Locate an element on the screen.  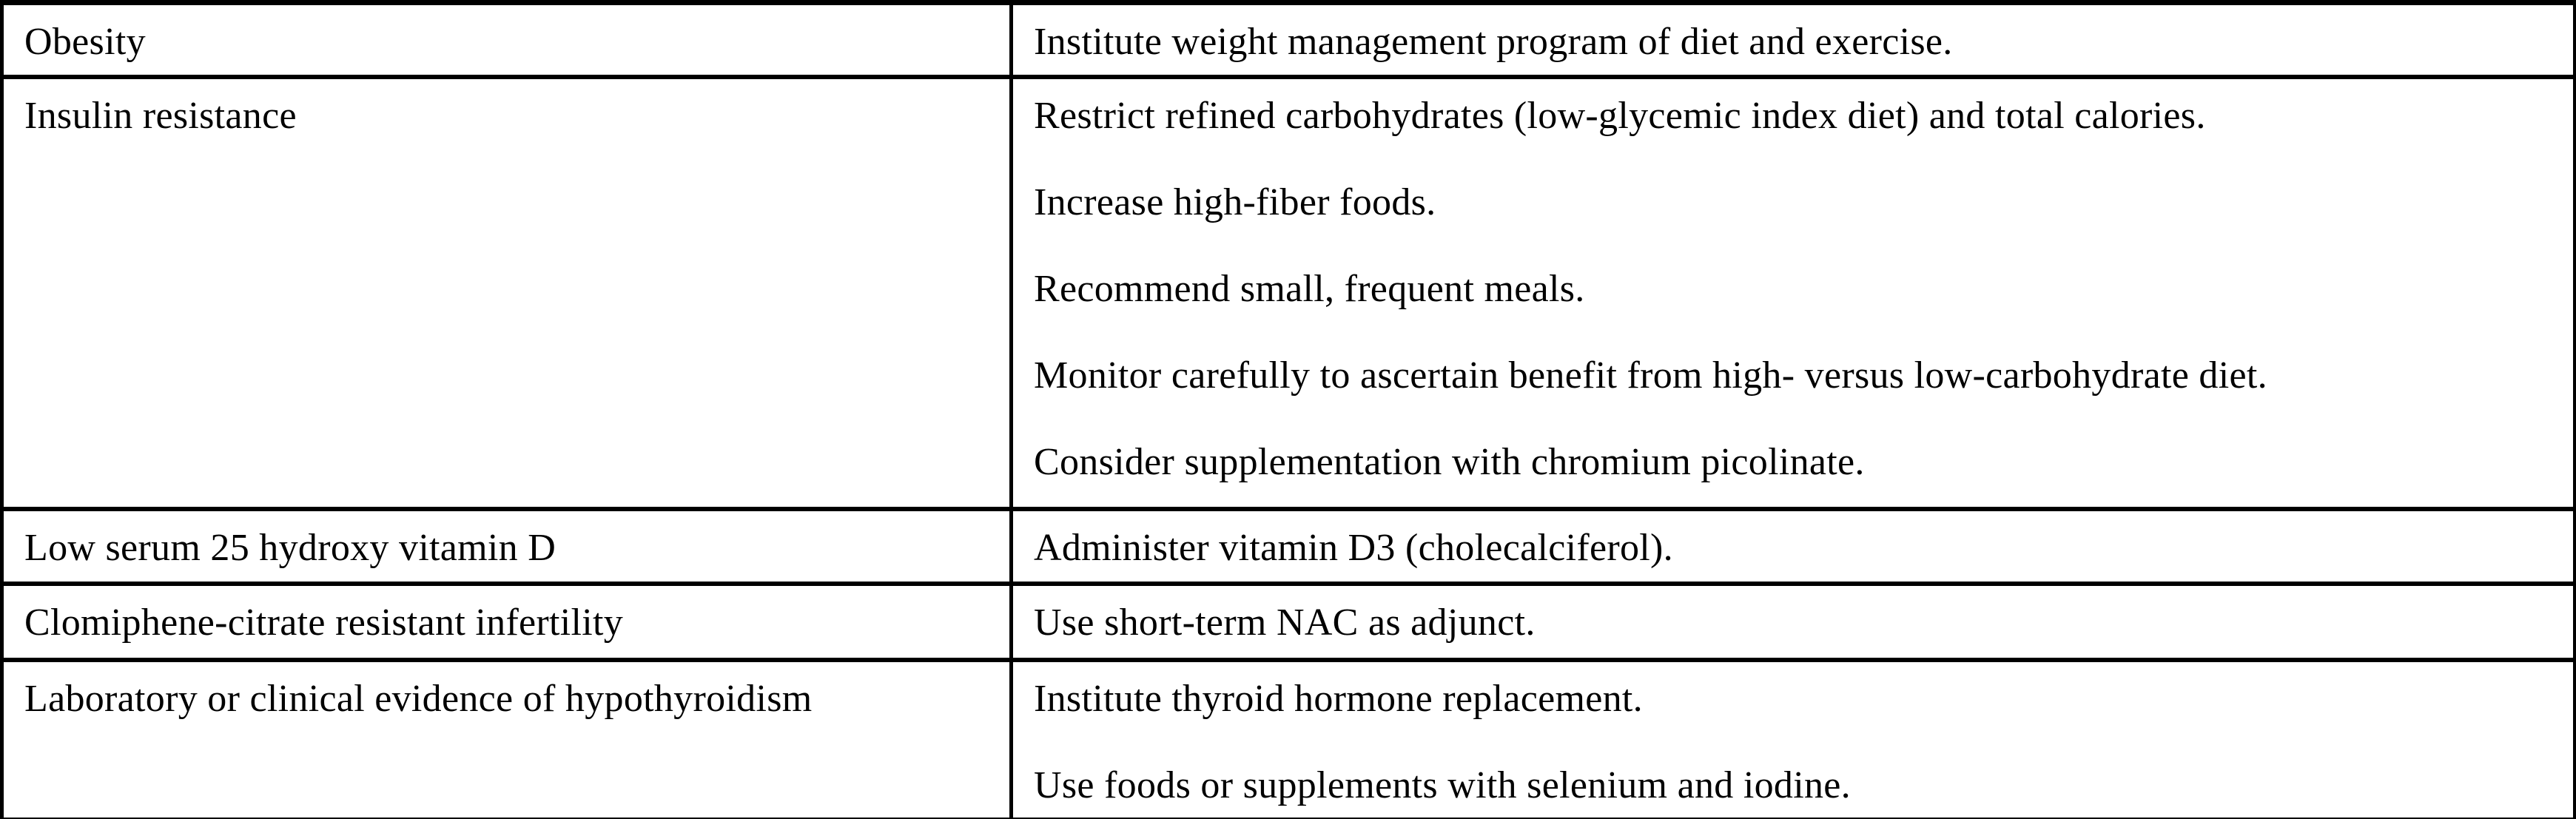
recommendation-cell: Use short-term NAC as adjunct. is located at coordinates (1792, 622).